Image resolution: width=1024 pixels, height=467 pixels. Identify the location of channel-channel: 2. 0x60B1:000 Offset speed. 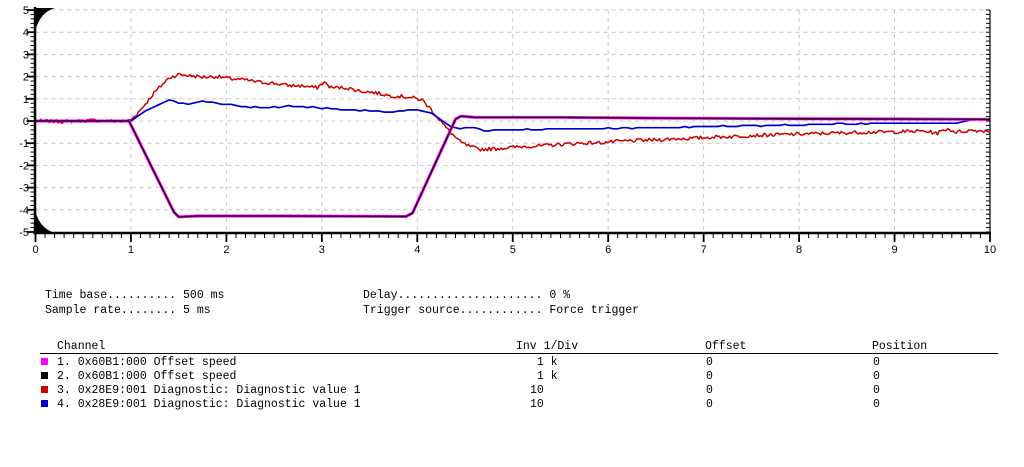
(147, 376).